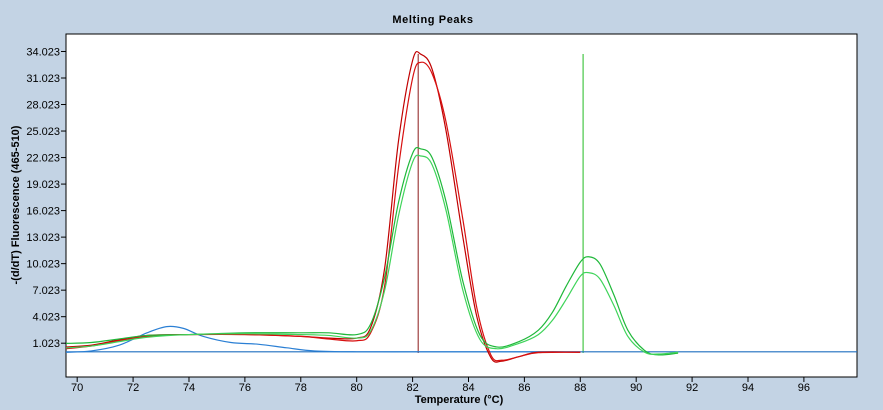 This screenshot has height=410, width=883. Describe the element at coordinates (43, 79) in the screenshot. I see `y-tick-label: 31.023` at that location.